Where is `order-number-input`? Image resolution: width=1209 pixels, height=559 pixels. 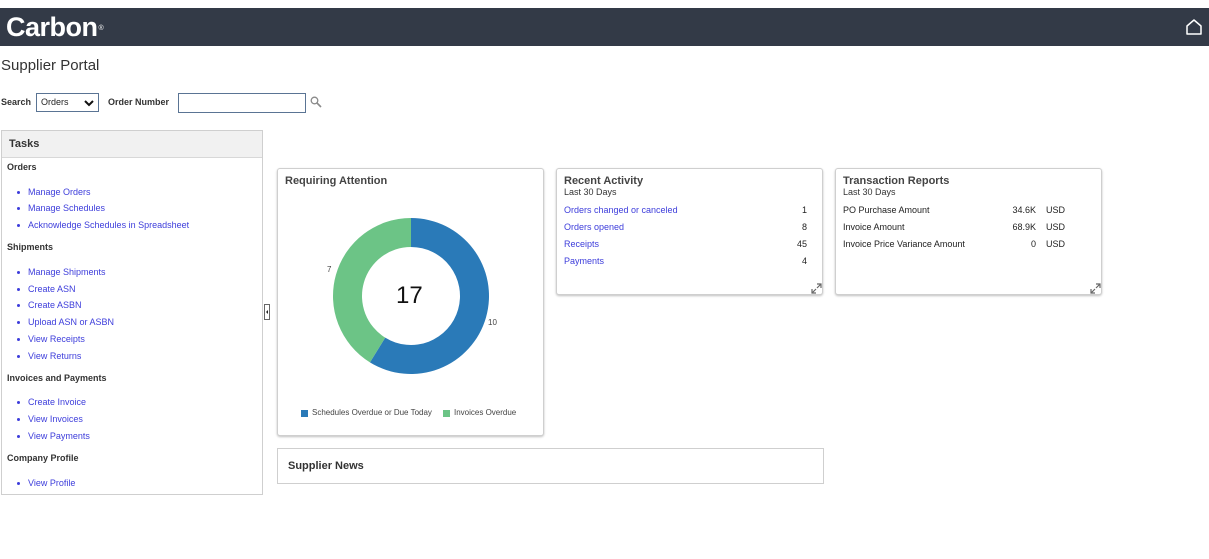
order-number-input is located at coordinates (242, 103).